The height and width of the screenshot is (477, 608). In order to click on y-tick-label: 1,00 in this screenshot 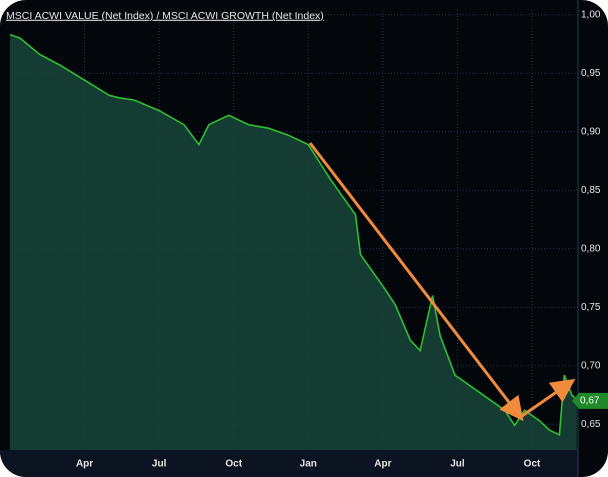, I will do `click(591, 14)`.